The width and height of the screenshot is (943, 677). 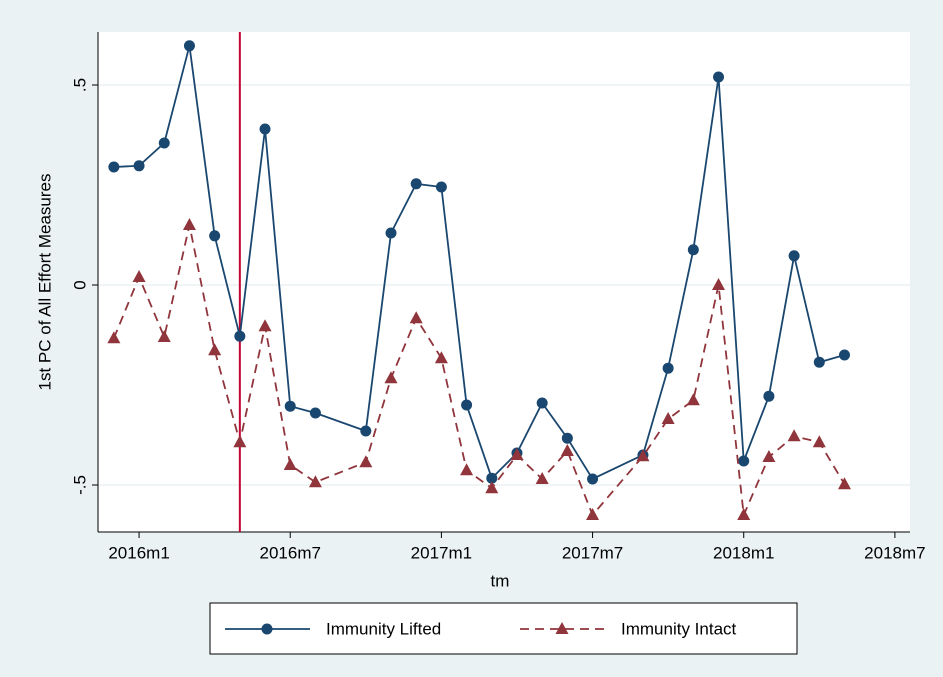 What do you see at coordinates (592, 552) in the screenshot?
I see `x-tick-label: 2017m7` at bounding box center [592, 552].